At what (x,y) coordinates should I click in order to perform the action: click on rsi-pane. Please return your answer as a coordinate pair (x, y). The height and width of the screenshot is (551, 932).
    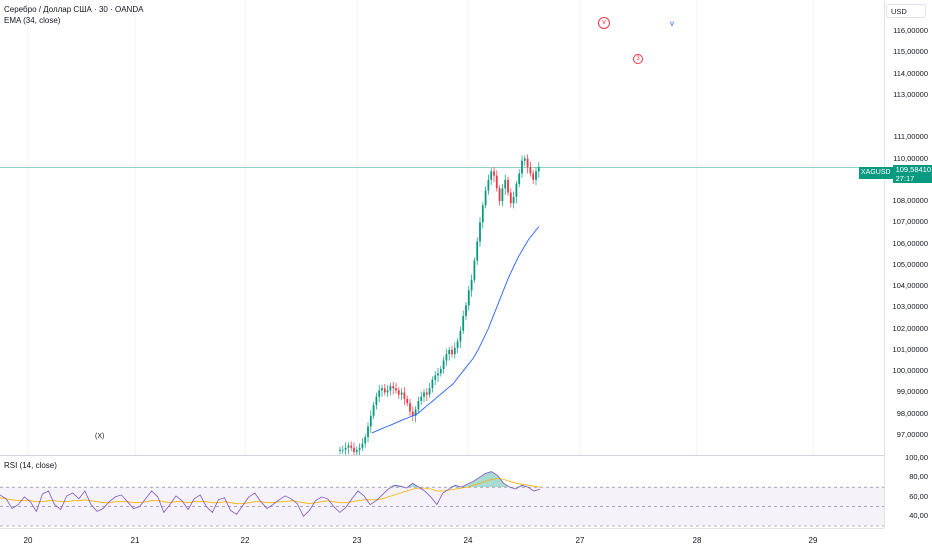
    Looking at the image, I should click on (442, 492).